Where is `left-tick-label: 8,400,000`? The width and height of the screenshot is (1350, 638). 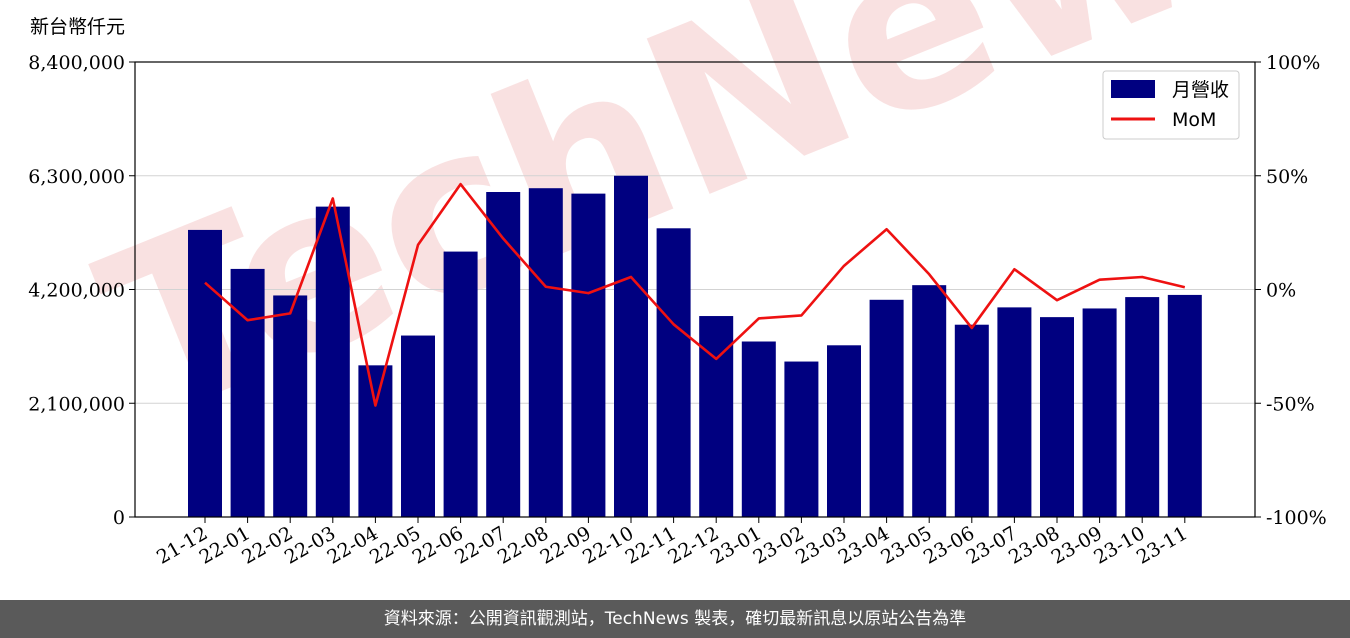
left-tick-label: 8,400,000 is located at coordinates (76, 63).